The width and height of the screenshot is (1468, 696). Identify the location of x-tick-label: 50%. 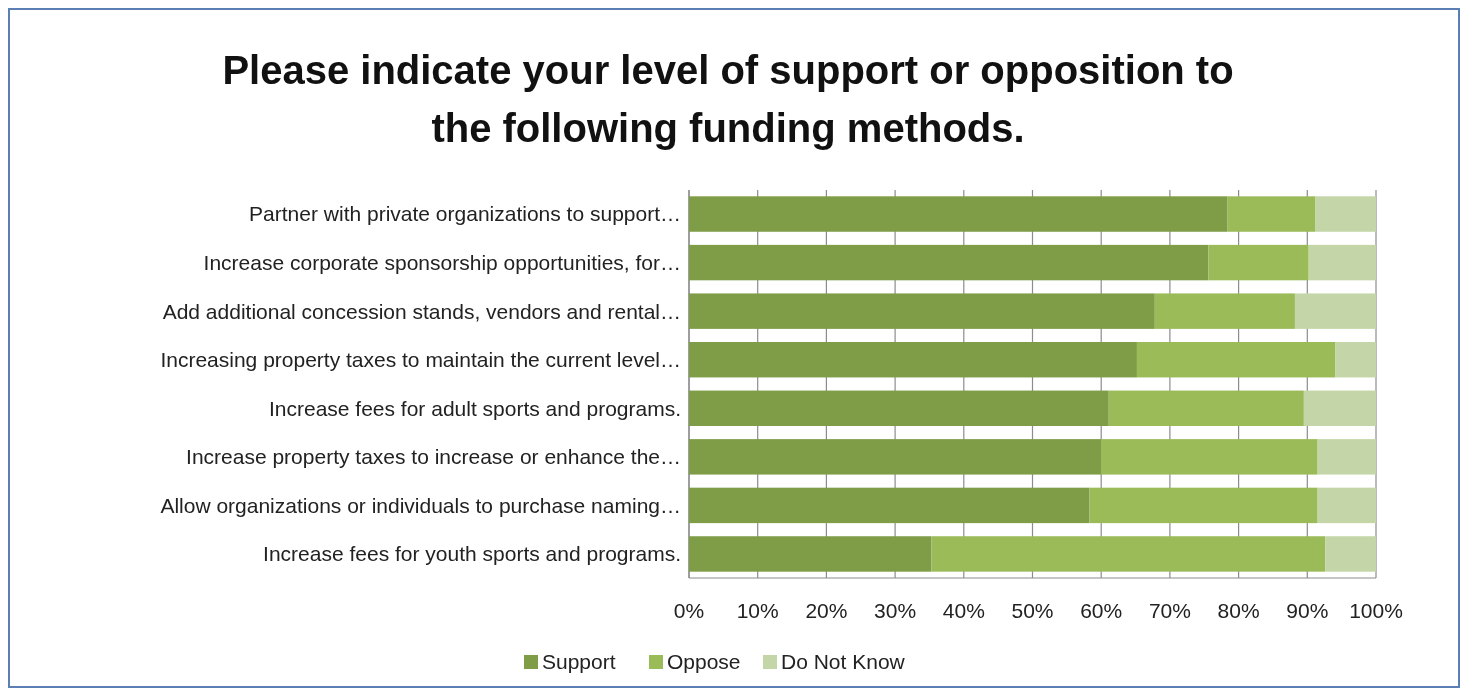
(1032, 611).